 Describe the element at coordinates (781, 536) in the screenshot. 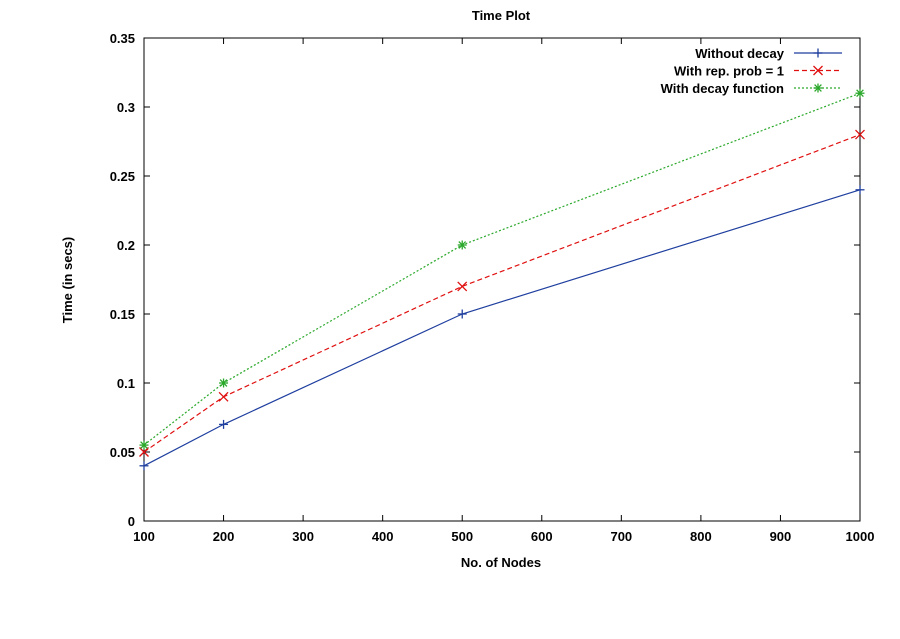

I see `x-tick-label: 900` at that location.